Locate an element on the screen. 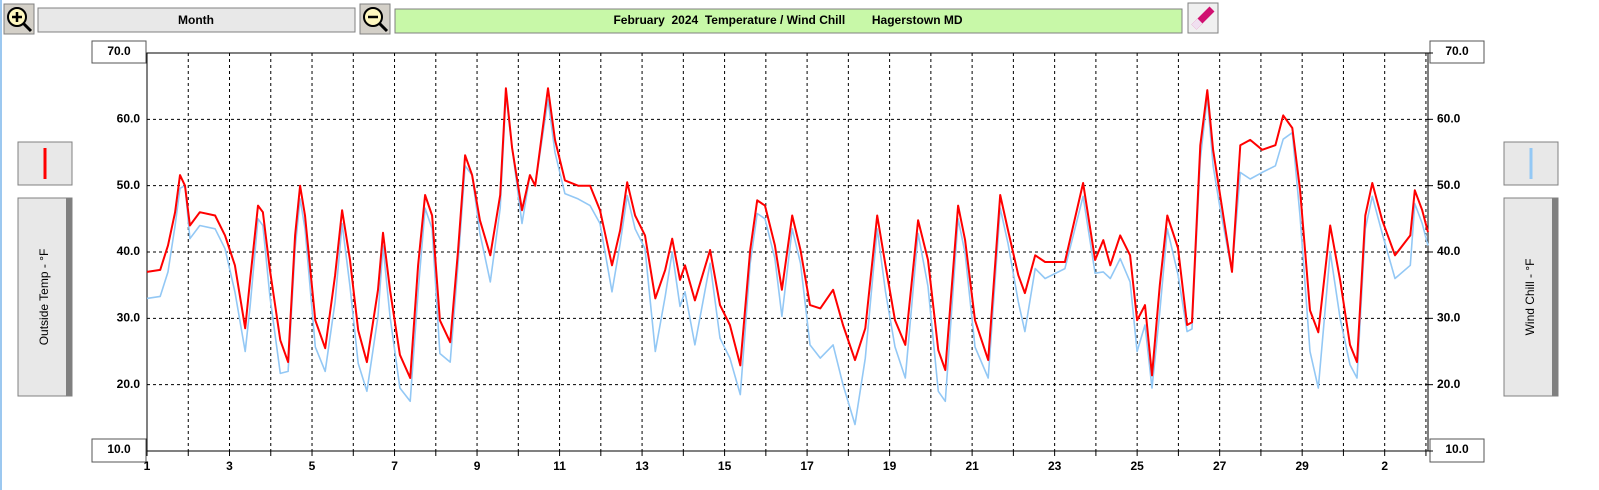 Image resolution: width=1599 pixels, height=490 pixels. zoom-out-button is located at coordinates (375, 19).